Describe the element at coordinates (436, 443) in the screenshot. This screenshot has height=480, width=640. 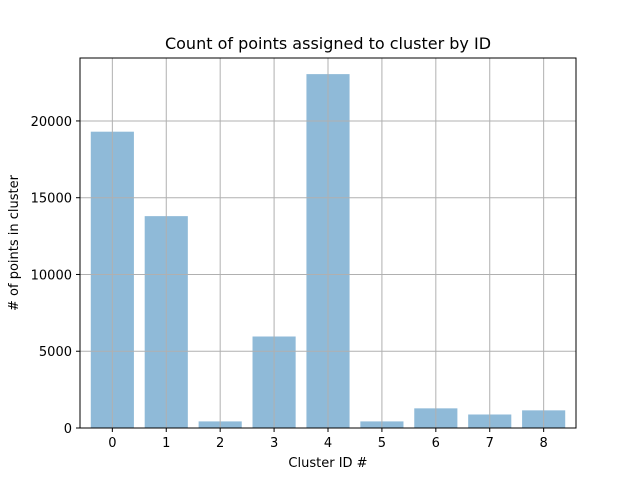
I see `x-tick-label: 6` at that location.